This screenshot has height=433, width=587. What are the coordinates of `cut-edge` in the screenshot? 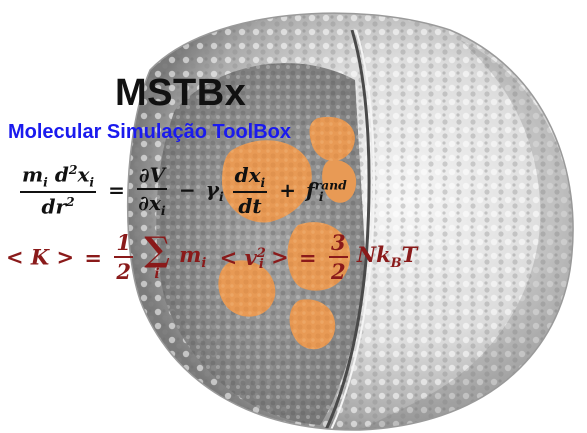 It's located at (347, 230).